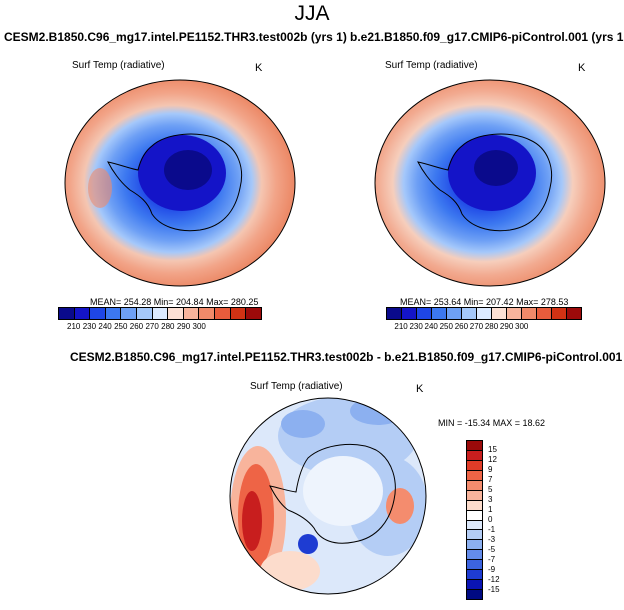 The image size is (624, 610). Describe the element at coordinates (490, 479) in the screenshot. I see `colorbar-tick-label: 7` at that location.